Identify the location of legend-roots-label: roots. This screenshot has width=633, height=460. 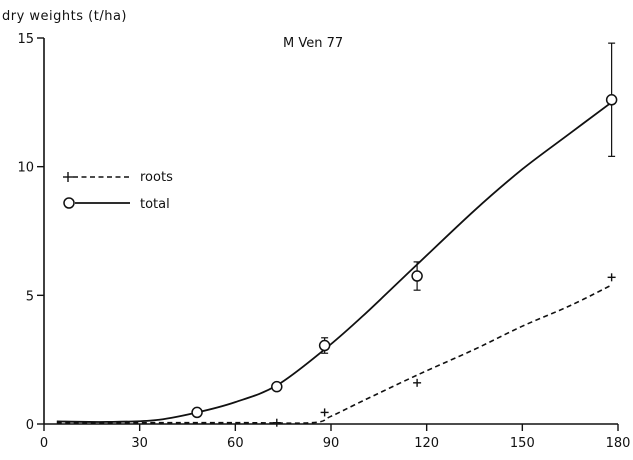
(156, 177).